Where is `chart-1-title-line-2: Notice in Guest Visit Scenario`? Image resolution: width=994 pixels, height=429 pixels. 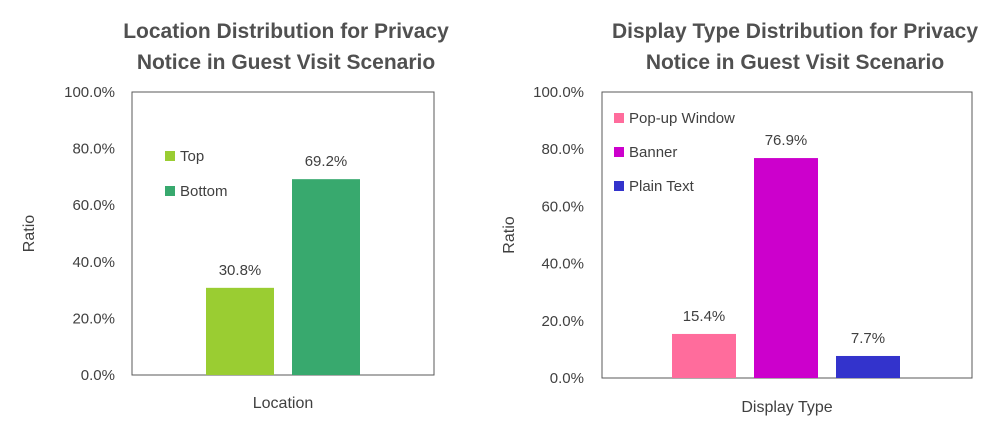 chart-1-title-line-2: Notice in Guest Visit Scenario is located at coordinates (286, 62).